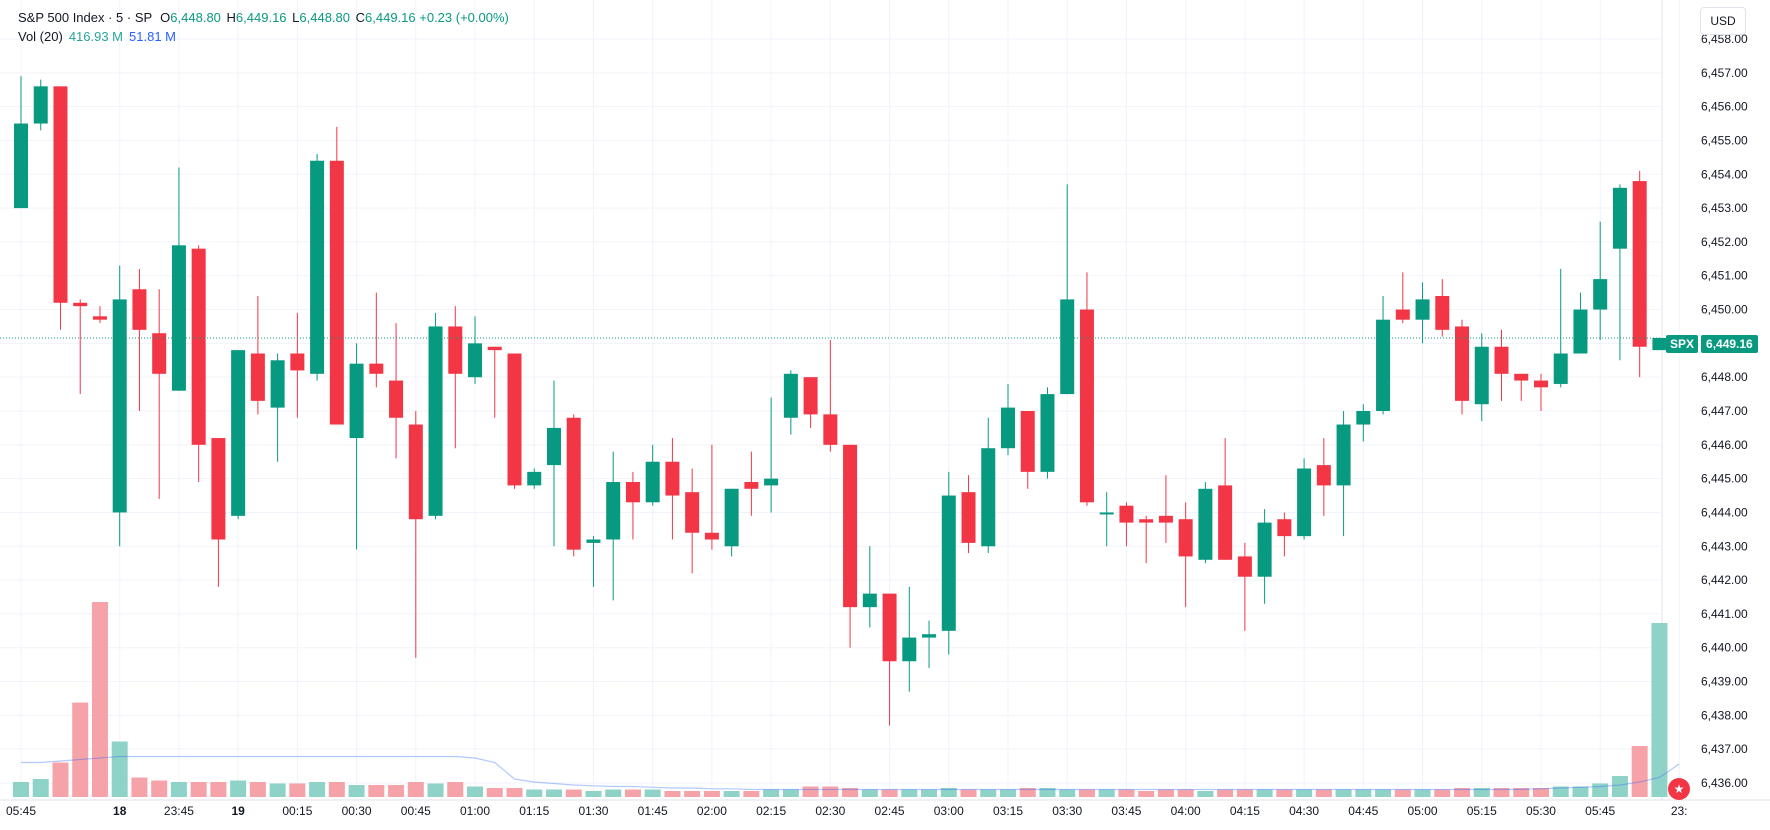  I want to click on x-tick-label: 03:00, so click(949, 811).